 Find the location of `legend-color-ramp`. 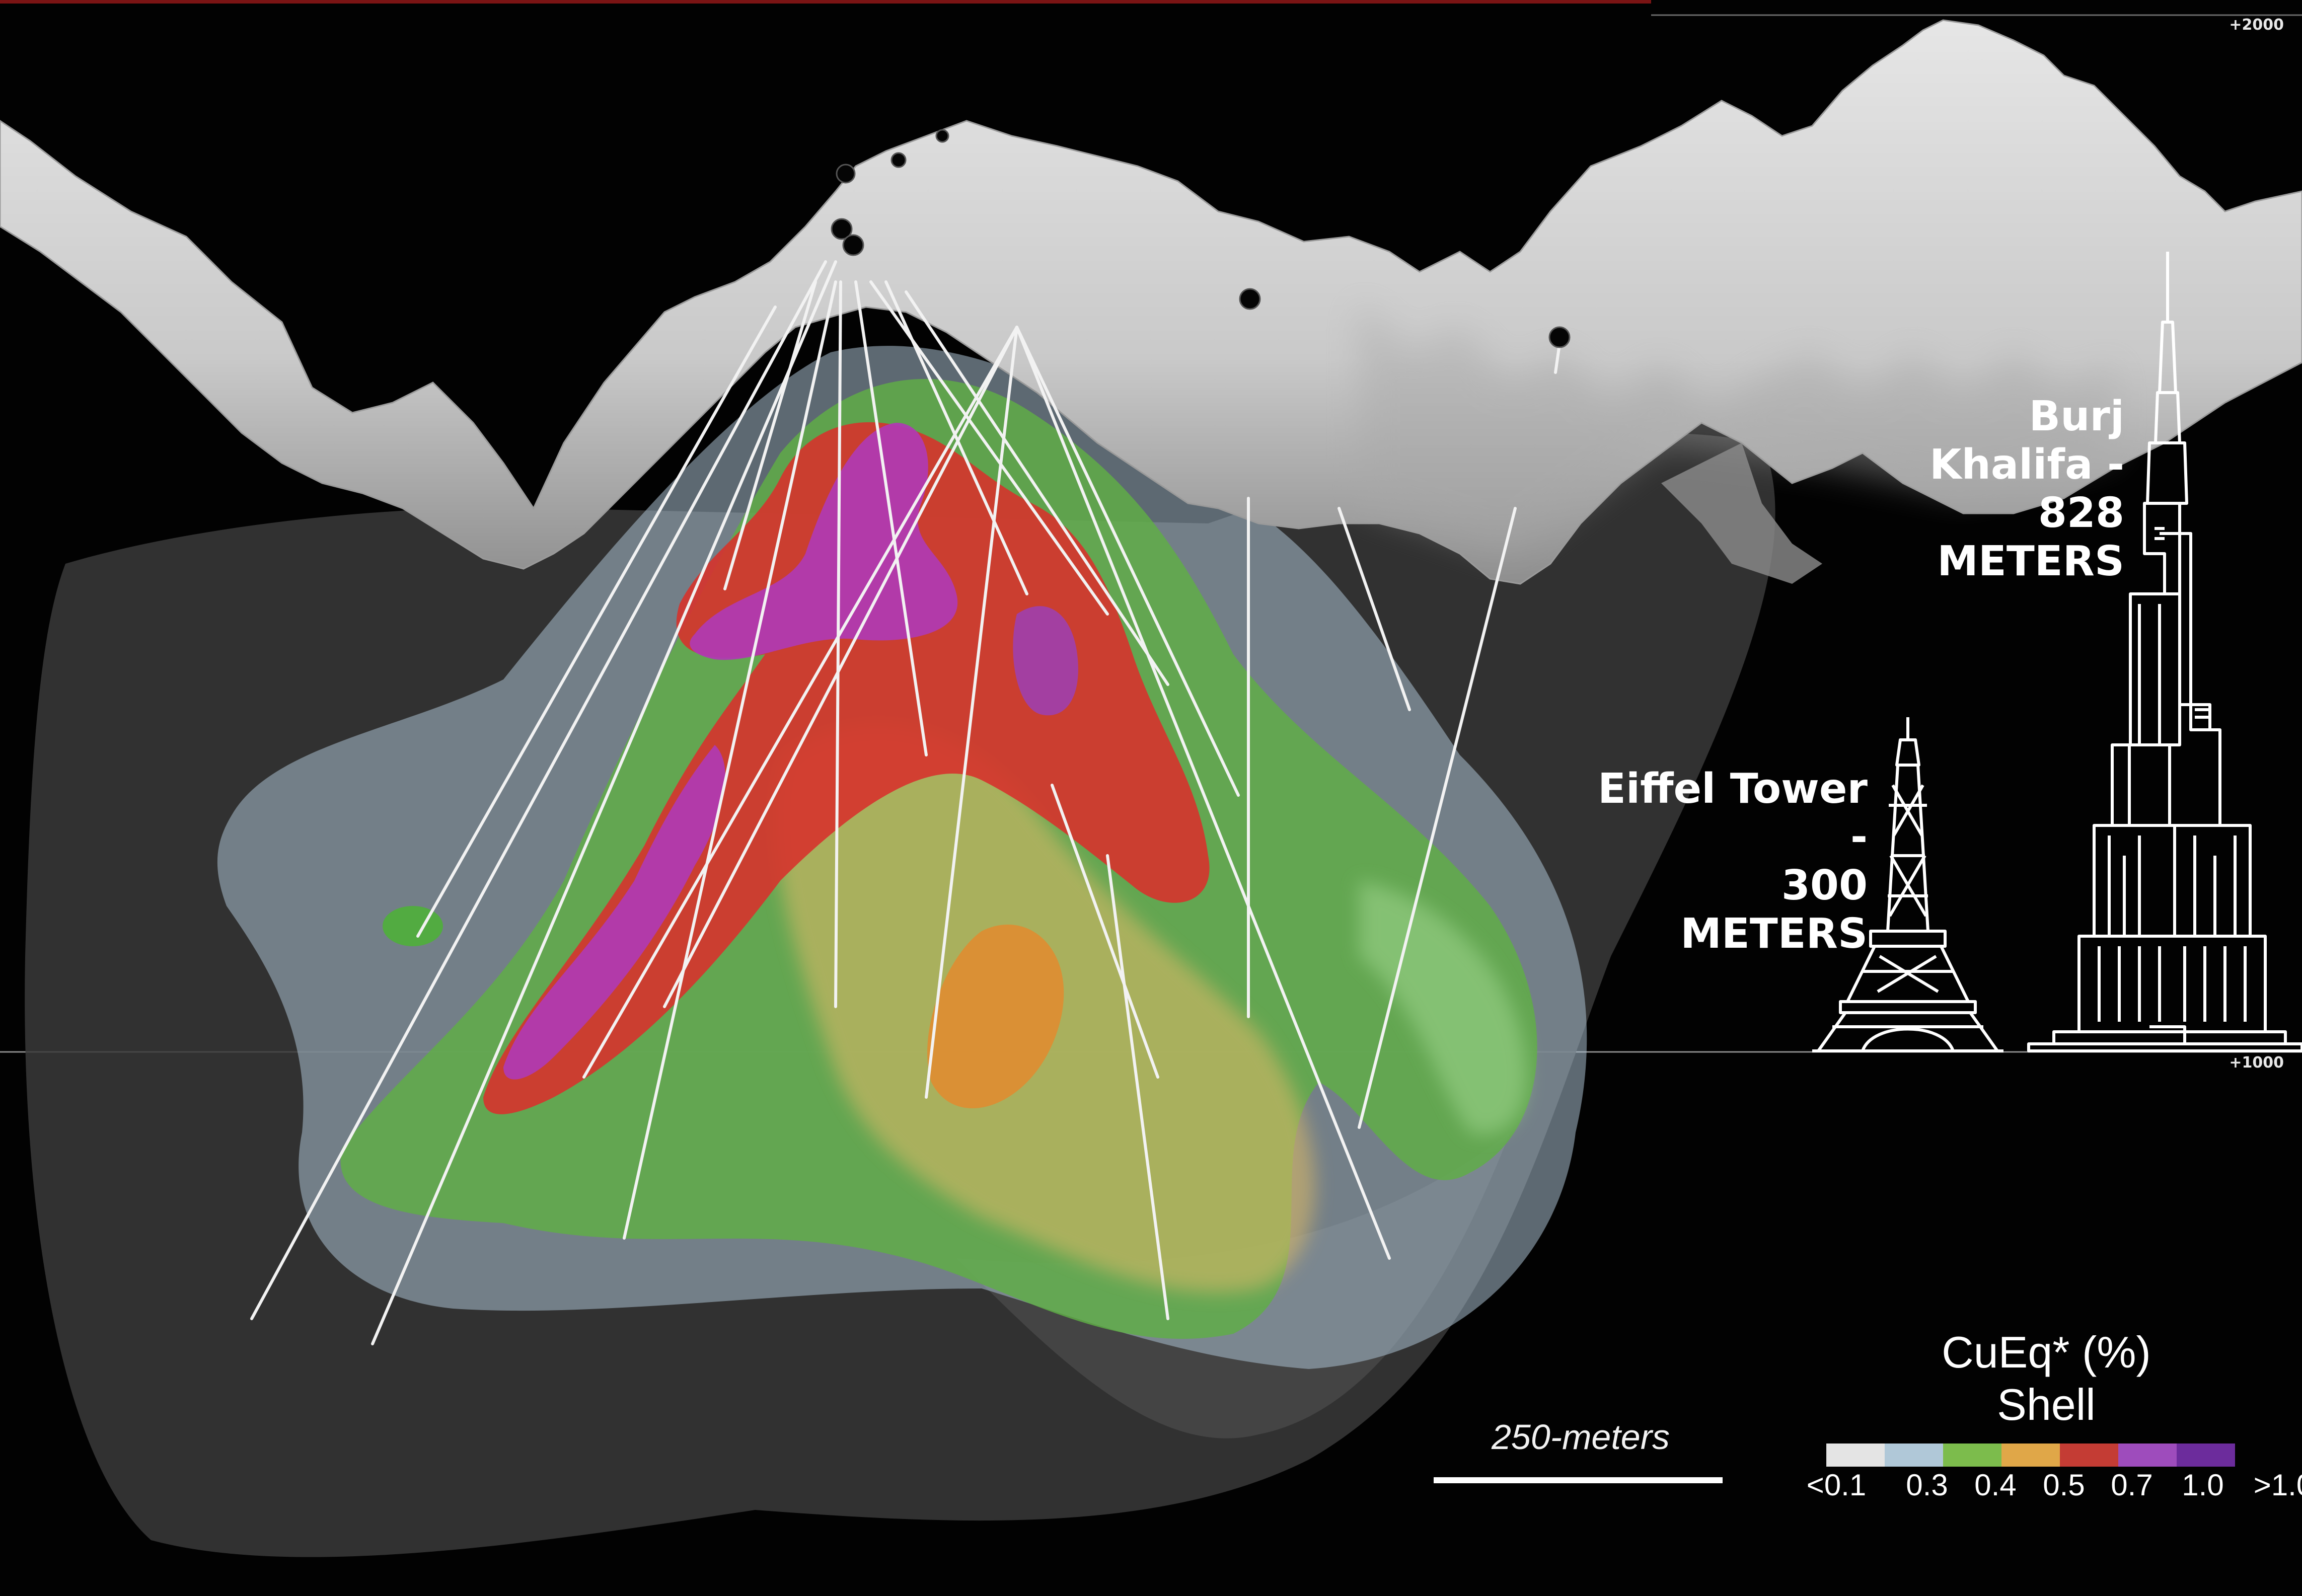

legend-color-ramp is located at coordinates (2031, 1455).